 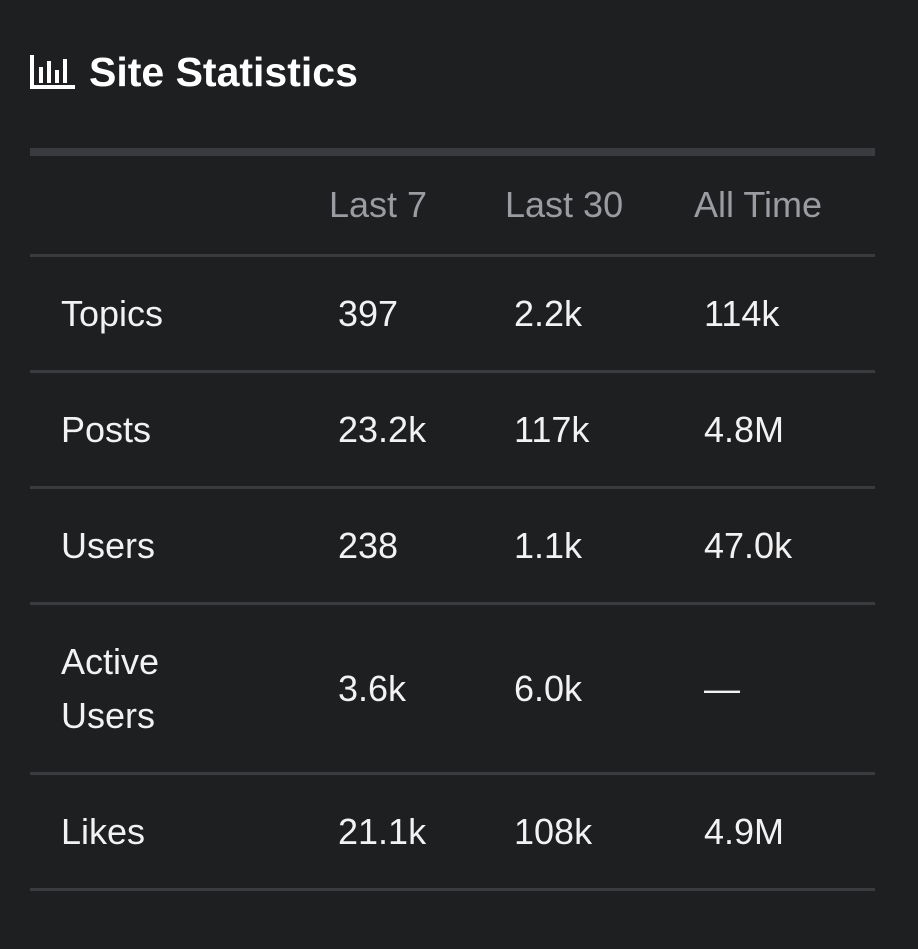 What do you see at coordinates (417, 689) in the screenshot?
I see `value-cell: 3.6k` at bounding box center [417, 689].